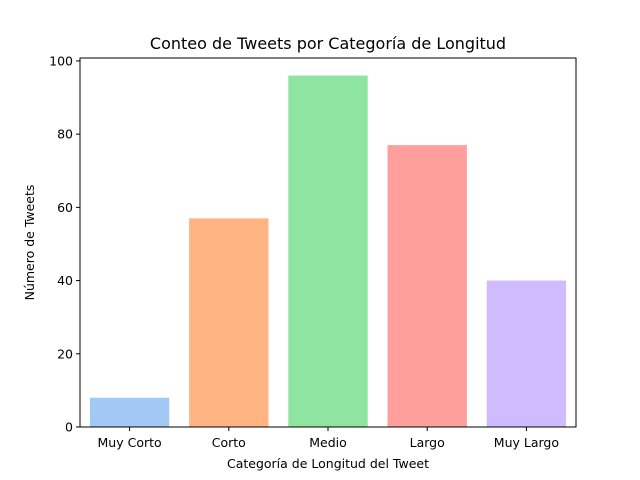 This screenshot has height=480, width=640. What do you see at coordinates (129, 412) in the screenshot?
I see `bar-muy-corto` at bounding box center [129, 412].